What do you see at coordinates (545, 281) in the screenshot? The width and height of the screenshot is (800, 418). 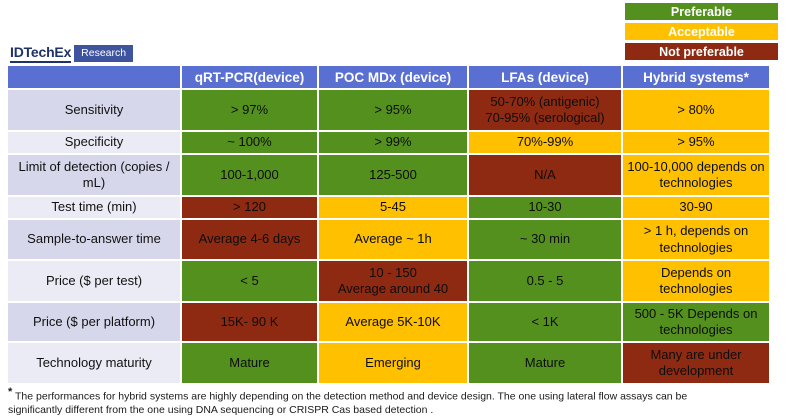 I see `table-cell: 0.5 - 5` at bounding box center [545, 281].